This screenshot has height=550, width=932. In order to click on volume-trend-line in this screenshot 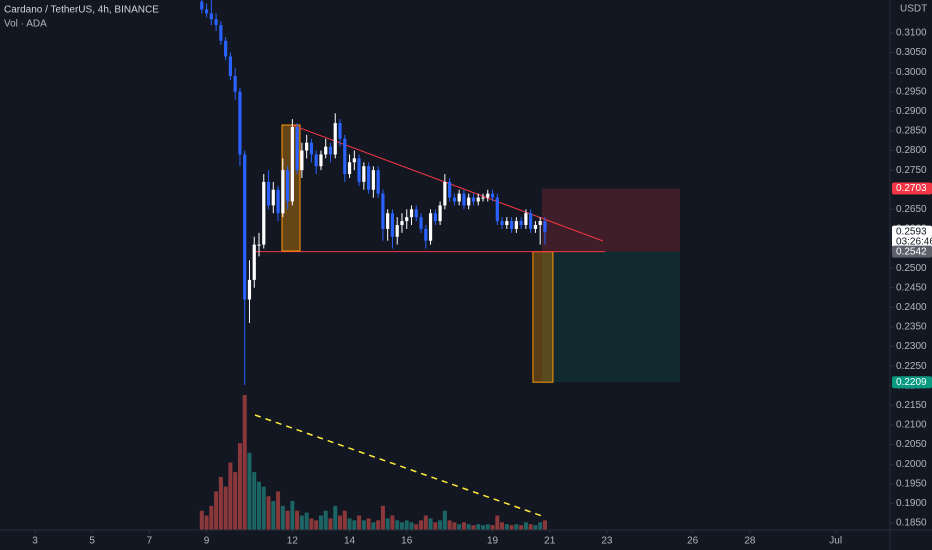, I will do `click(400, 466)`.